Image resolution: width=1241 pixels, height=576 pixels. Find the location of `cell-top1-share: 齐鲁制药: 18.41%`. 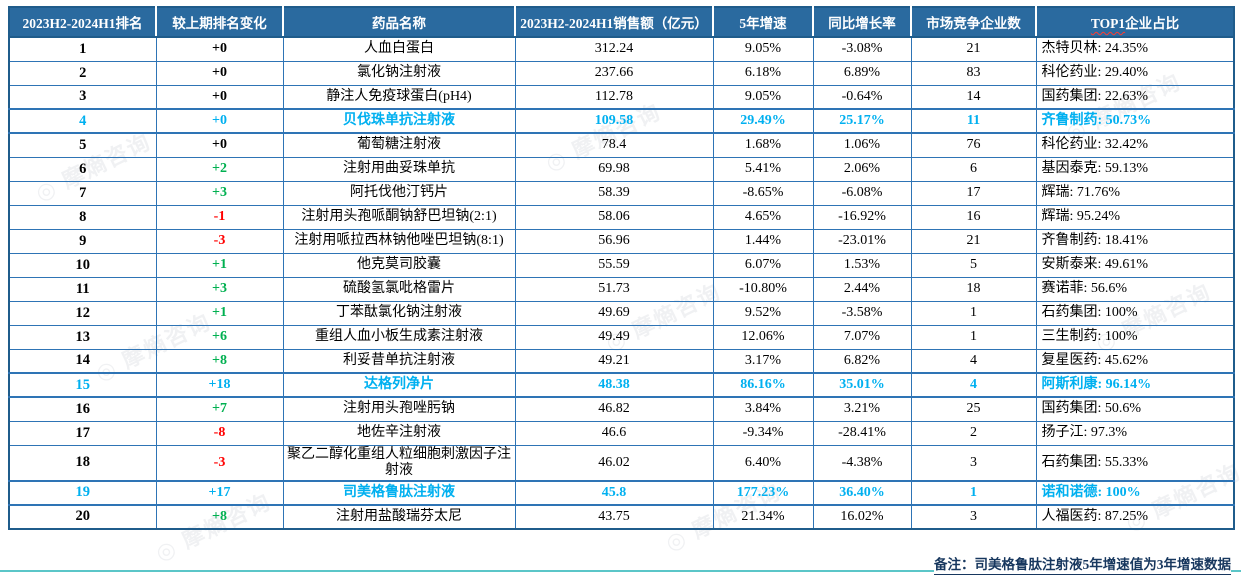

cell-top1-share: 齐鲁制药: 18.41% is located at coordinates (1135, 241).